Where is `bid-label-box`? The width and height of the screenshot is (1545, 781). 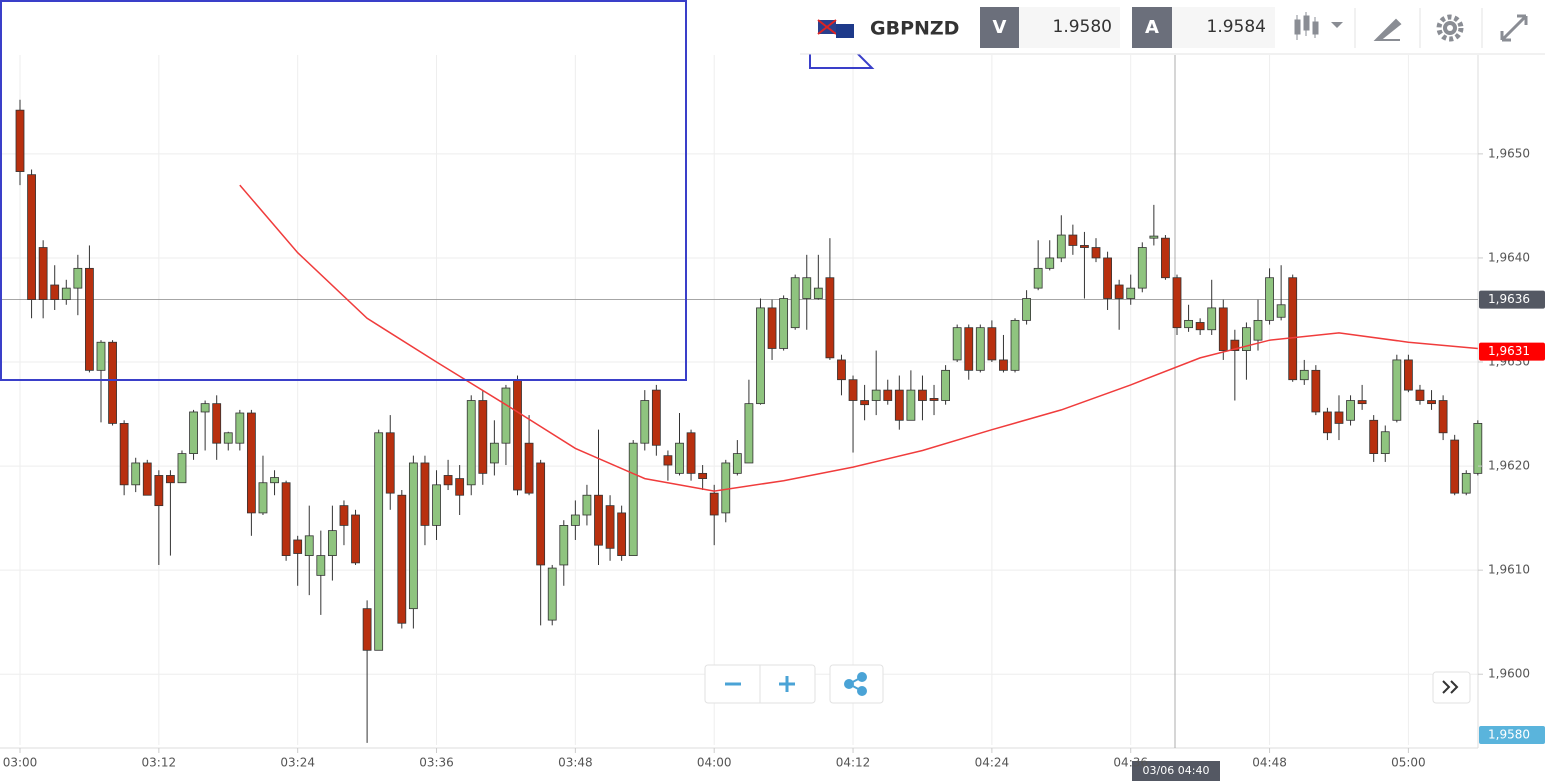
bid-label-box is located at coordinates (999, 27).